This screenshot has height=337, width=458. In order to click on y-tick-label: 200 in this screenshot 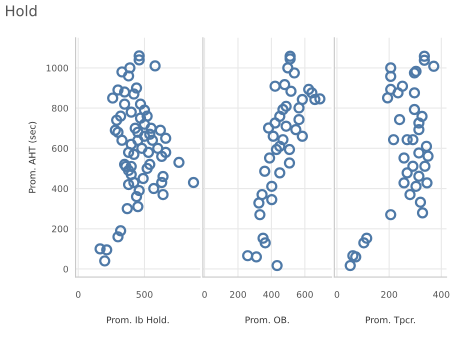, I will do `click(60, 228)`.